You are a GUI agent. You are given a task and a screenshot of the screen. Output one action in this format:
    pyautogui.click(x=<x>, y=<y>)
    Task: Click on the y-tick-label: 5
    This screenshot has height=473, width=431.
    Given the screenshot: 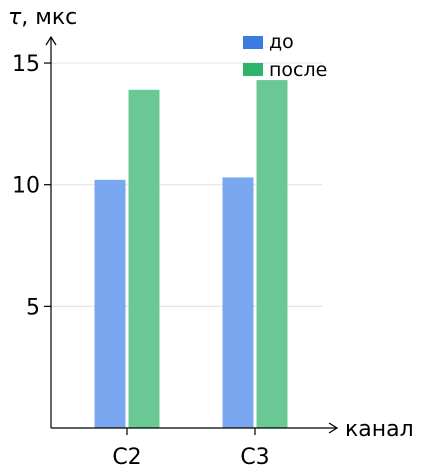 What is the action you would take?
    pyautogui.click(x=33, y=307)
    